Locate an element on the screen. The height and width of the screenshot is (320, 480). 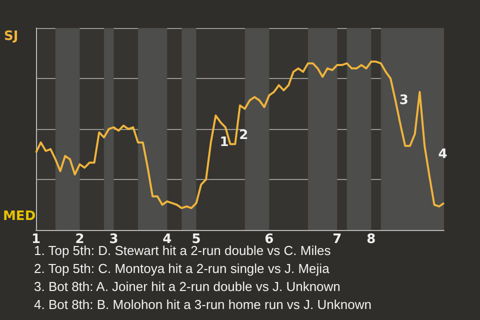
text: 3. Bot 8th: A. Joiner hit a 2-run double vs J. Unknown is located at coordinates (187, 286).